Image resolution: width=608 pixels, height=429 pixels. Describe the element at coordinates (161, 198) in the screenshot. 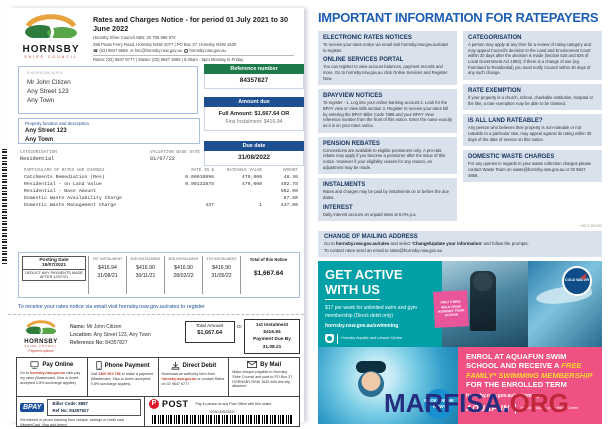

I see `table-row: Domestic Waste Availability Charge 87.50` at that location.